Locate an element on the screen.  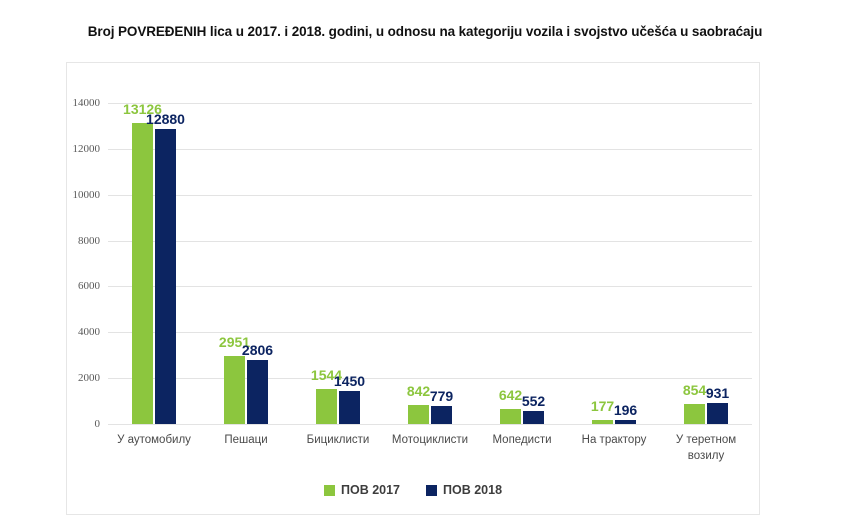
bar-2018: 931 is located at coordinates (717, 405).